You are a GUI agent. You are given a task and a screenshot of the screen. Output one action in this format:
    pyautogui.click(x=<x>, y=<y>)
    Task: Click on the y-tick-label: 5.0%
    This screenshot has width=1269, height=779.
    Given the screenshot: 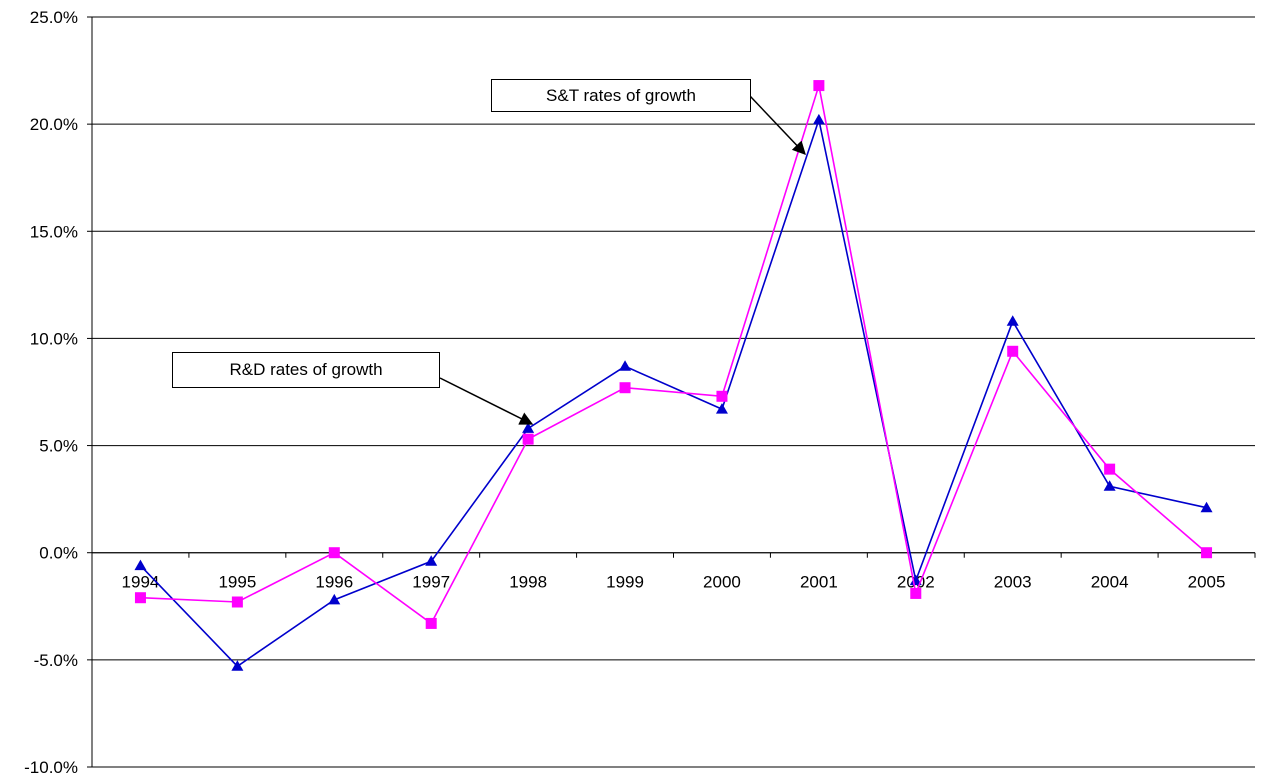 What is the action you would take?
    pyautogui.click(x=58, y=446)
    